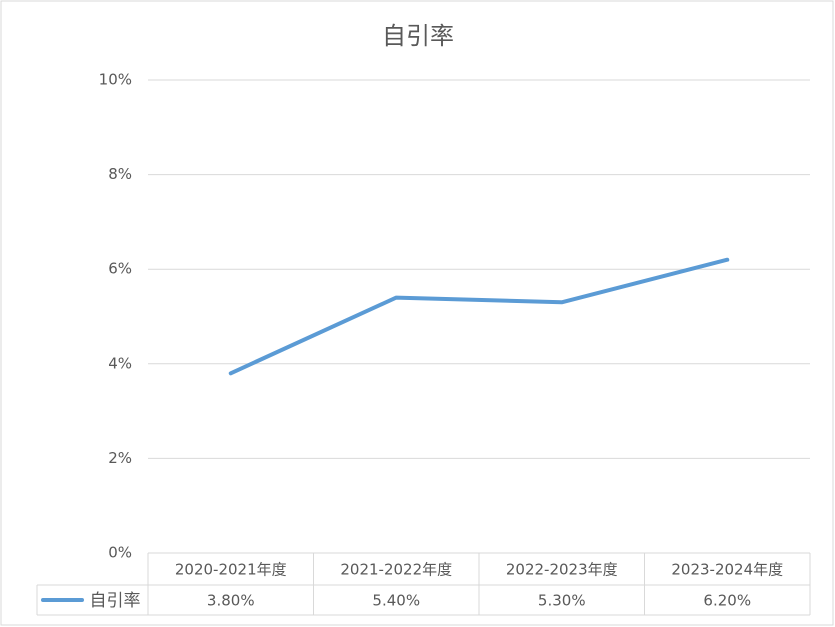  Describe the element at coordinates (479, 316) in the screenshot. I see `line` at that location.